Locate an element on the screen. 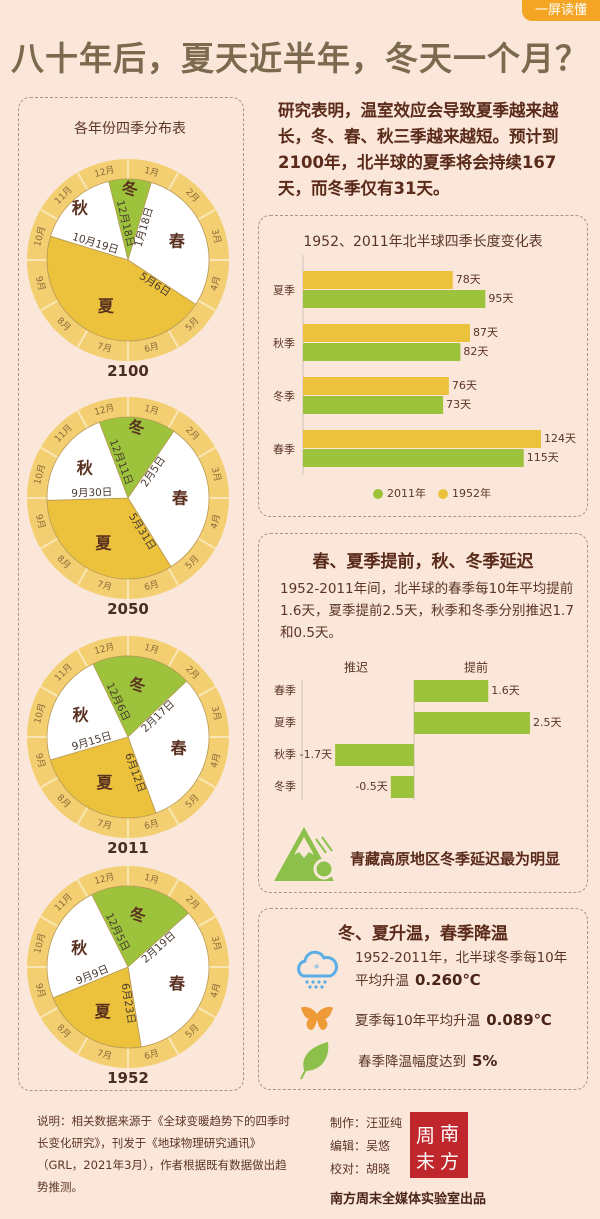  legend-label: 2011年 is located at coordinates (406, 493).